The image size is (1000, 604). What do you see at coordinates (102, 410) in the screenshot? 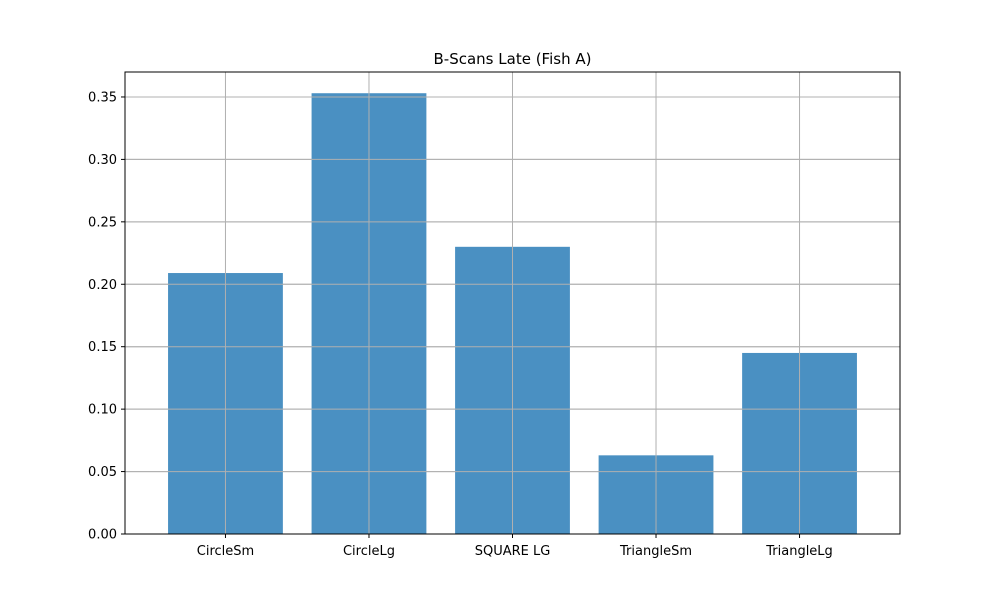
I see `y-tick-label: 0.10` at bounding box center [102, 410].